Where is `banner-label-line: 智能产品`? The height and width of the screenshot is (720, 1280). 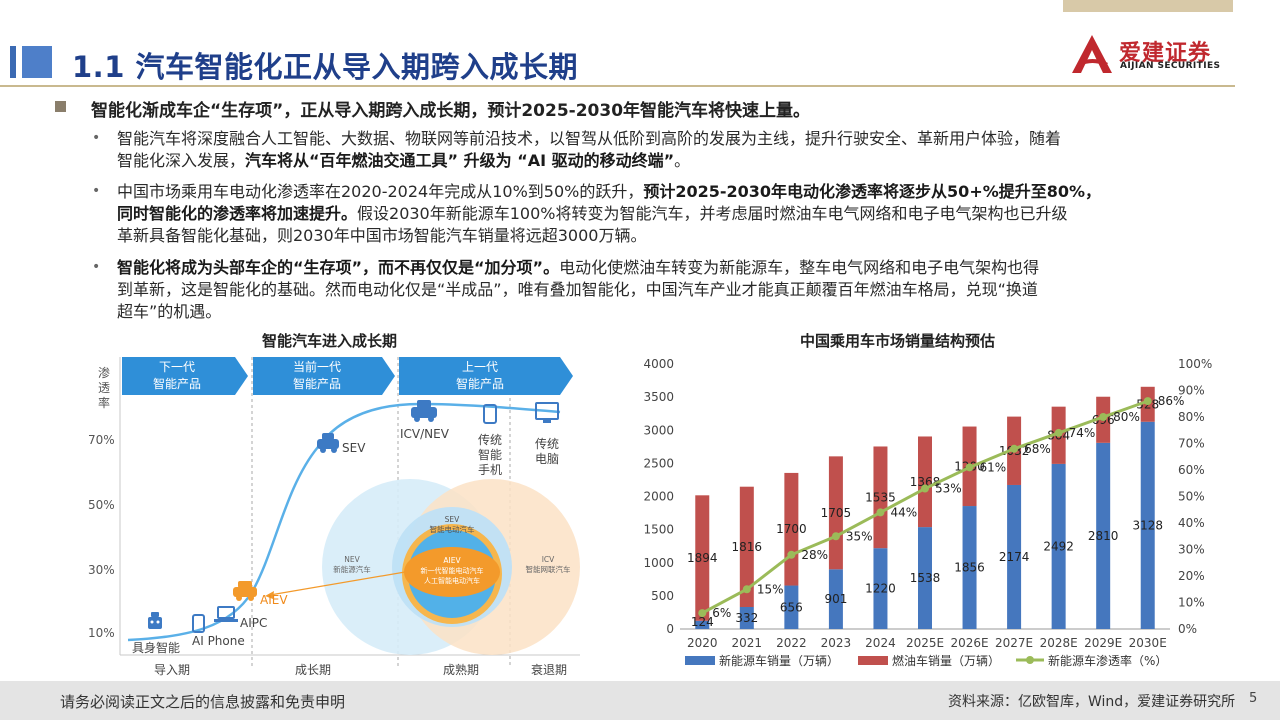 banner-label-line: 智能产品 is located at coordinates (317, 383).